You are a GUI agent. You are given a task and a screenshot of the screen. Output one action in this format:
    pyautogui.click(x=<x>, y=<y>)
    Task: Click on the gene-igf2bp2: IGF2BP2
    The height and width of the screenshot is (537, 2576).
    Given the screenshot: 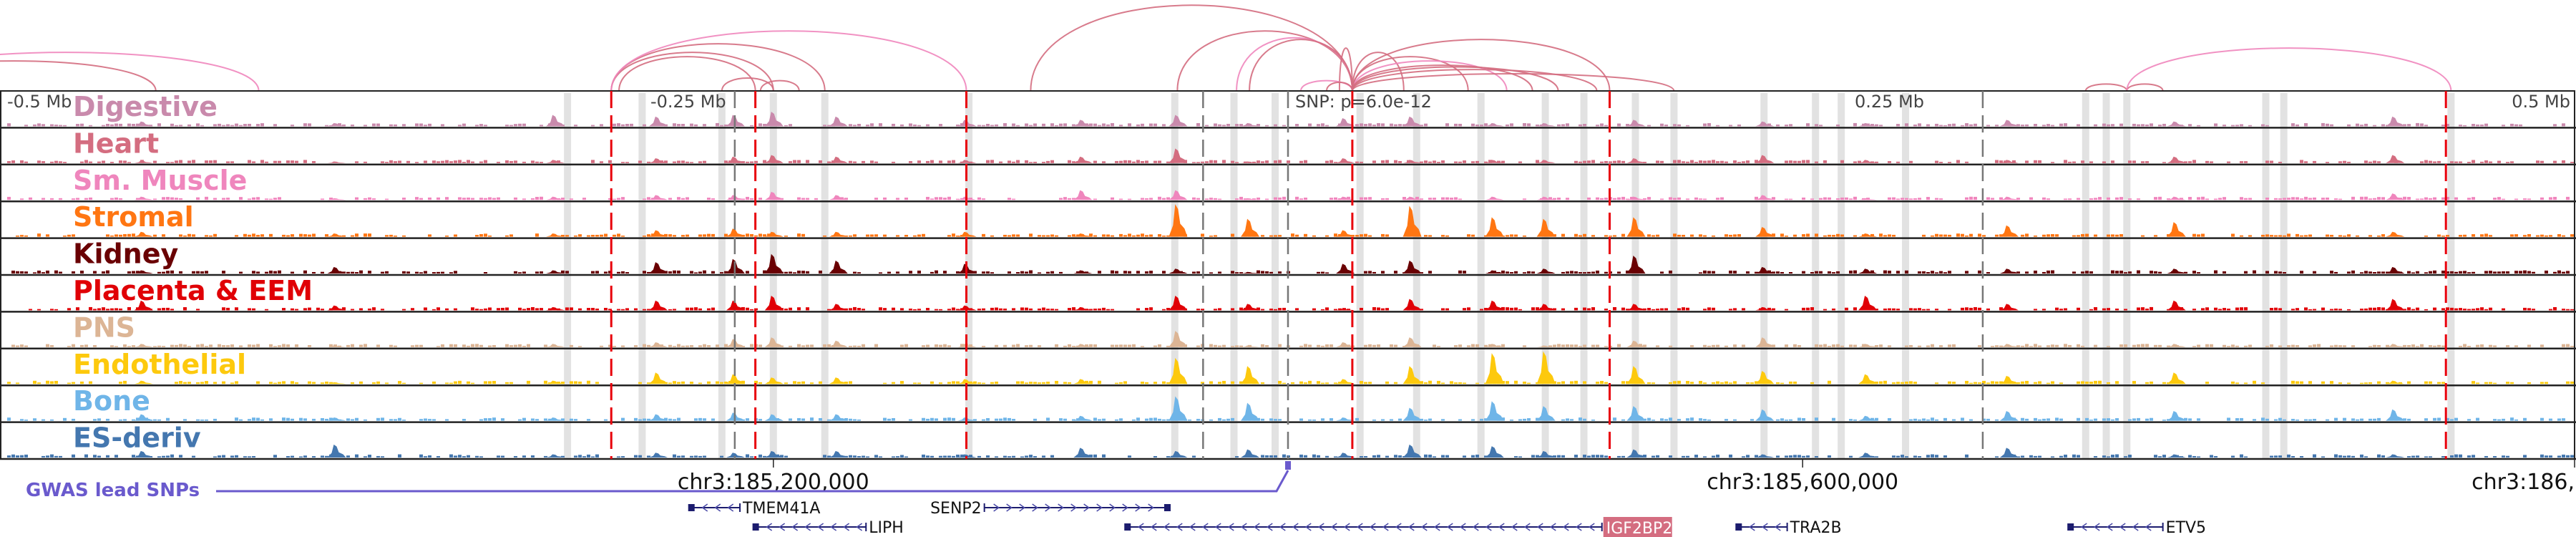 What is the action you would take?
    pyautogui.click(x=1398, y=527)
    